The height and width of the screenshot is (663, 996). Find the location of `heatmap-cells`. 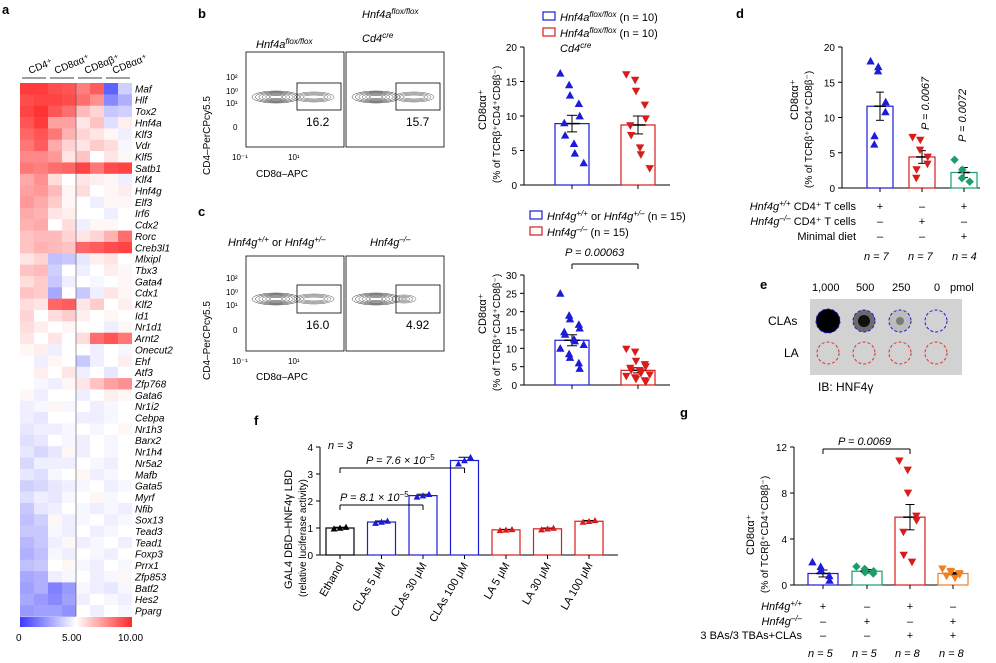

heatmap-cells is located at coordinates (76, 350).